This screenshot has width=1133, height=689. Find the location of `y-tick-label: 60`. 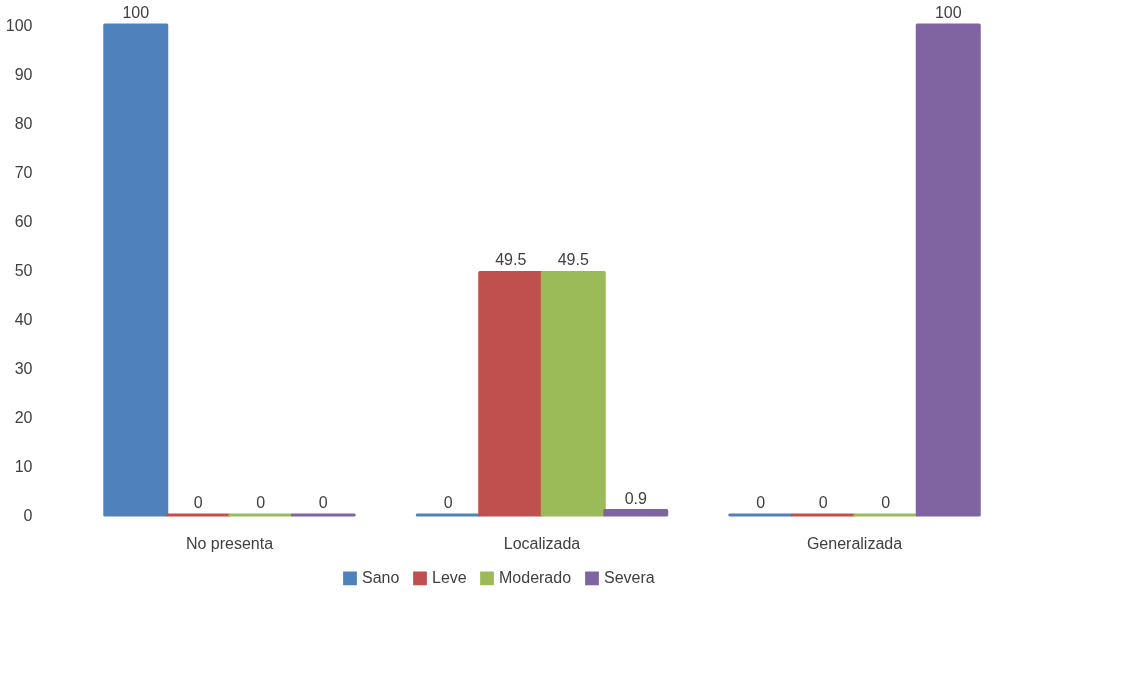

y-tick-label: 60 is located at coordinates (23, 221).